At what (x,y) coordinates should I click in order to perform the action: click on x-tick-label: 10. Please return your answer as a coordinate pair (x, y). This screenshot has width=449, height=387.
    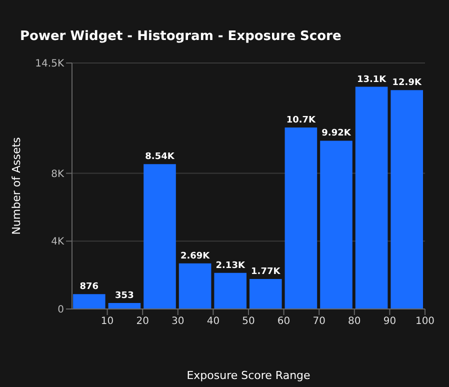
    Looking at the image, I should click on (107, 322).